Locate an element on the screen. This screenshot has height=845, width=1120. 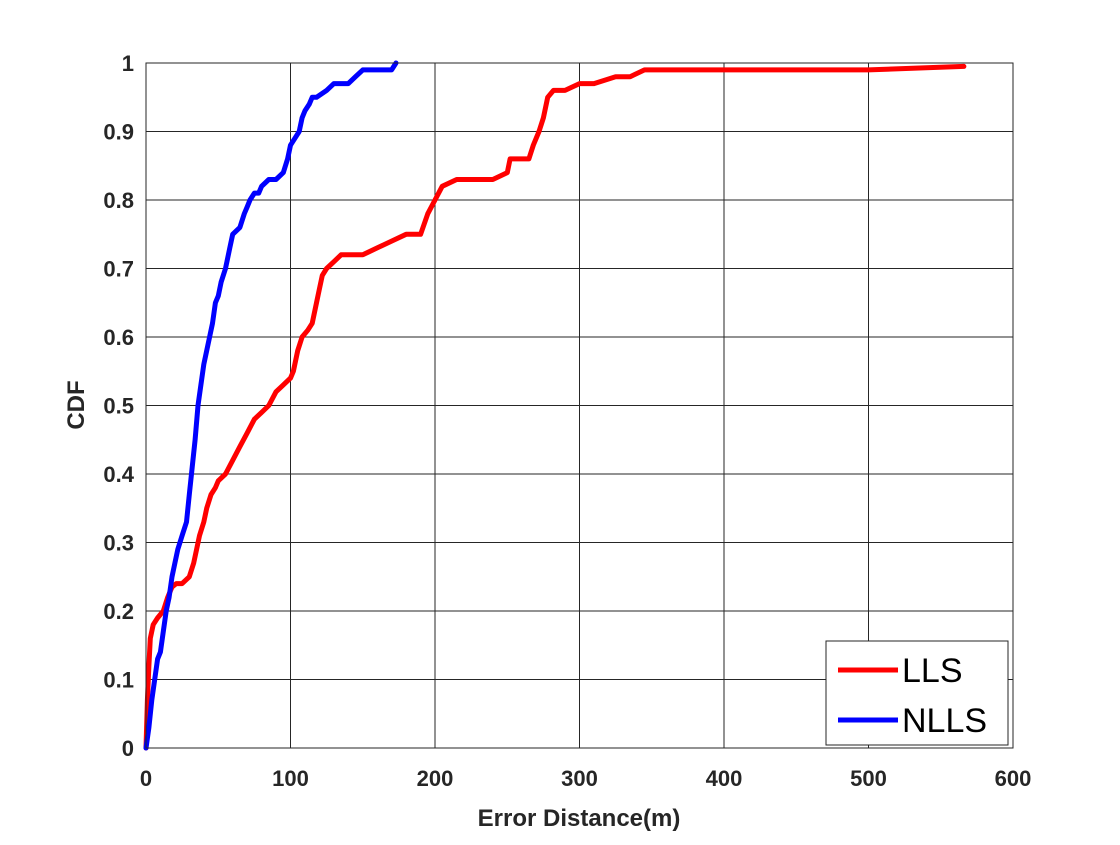
legend-label-lls: LLS is located at coordinates (932, 671).